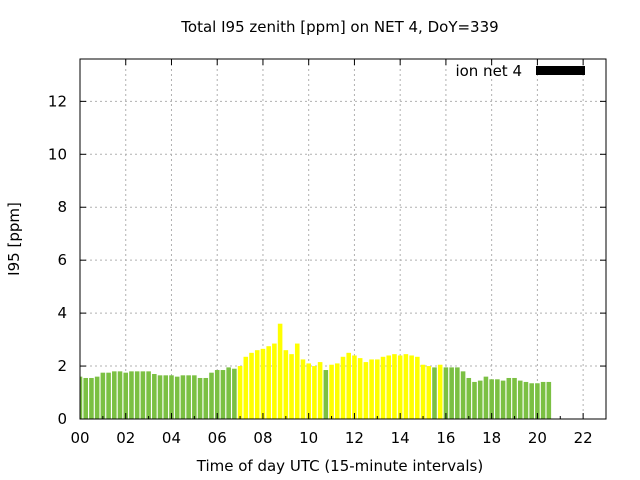  I want to click on x-tick-label: 02, so click(125, 438).